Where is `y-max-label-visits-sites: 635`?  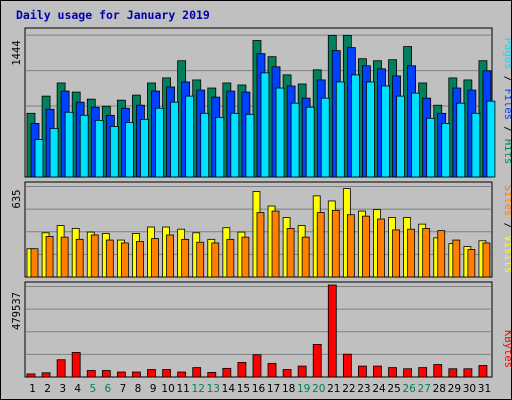 y-max-label-visits-sites: 635 is located at coordinates (17, 199).